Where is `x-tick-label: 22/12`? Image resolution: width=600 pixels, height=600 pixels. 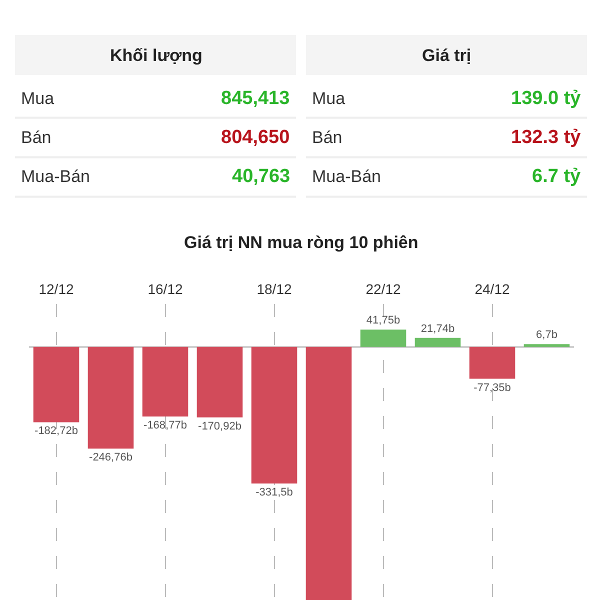 x-tick-label: 22/12 is located at coordinates (383, 289).